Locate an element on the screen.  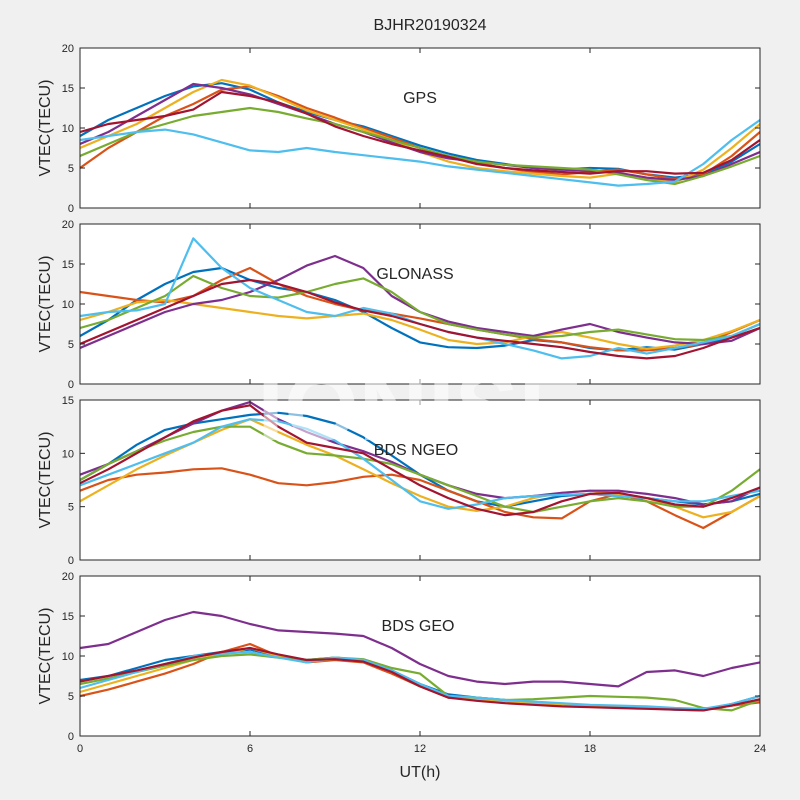
x-tick-label: 0 is located at coordinates (80, 749).